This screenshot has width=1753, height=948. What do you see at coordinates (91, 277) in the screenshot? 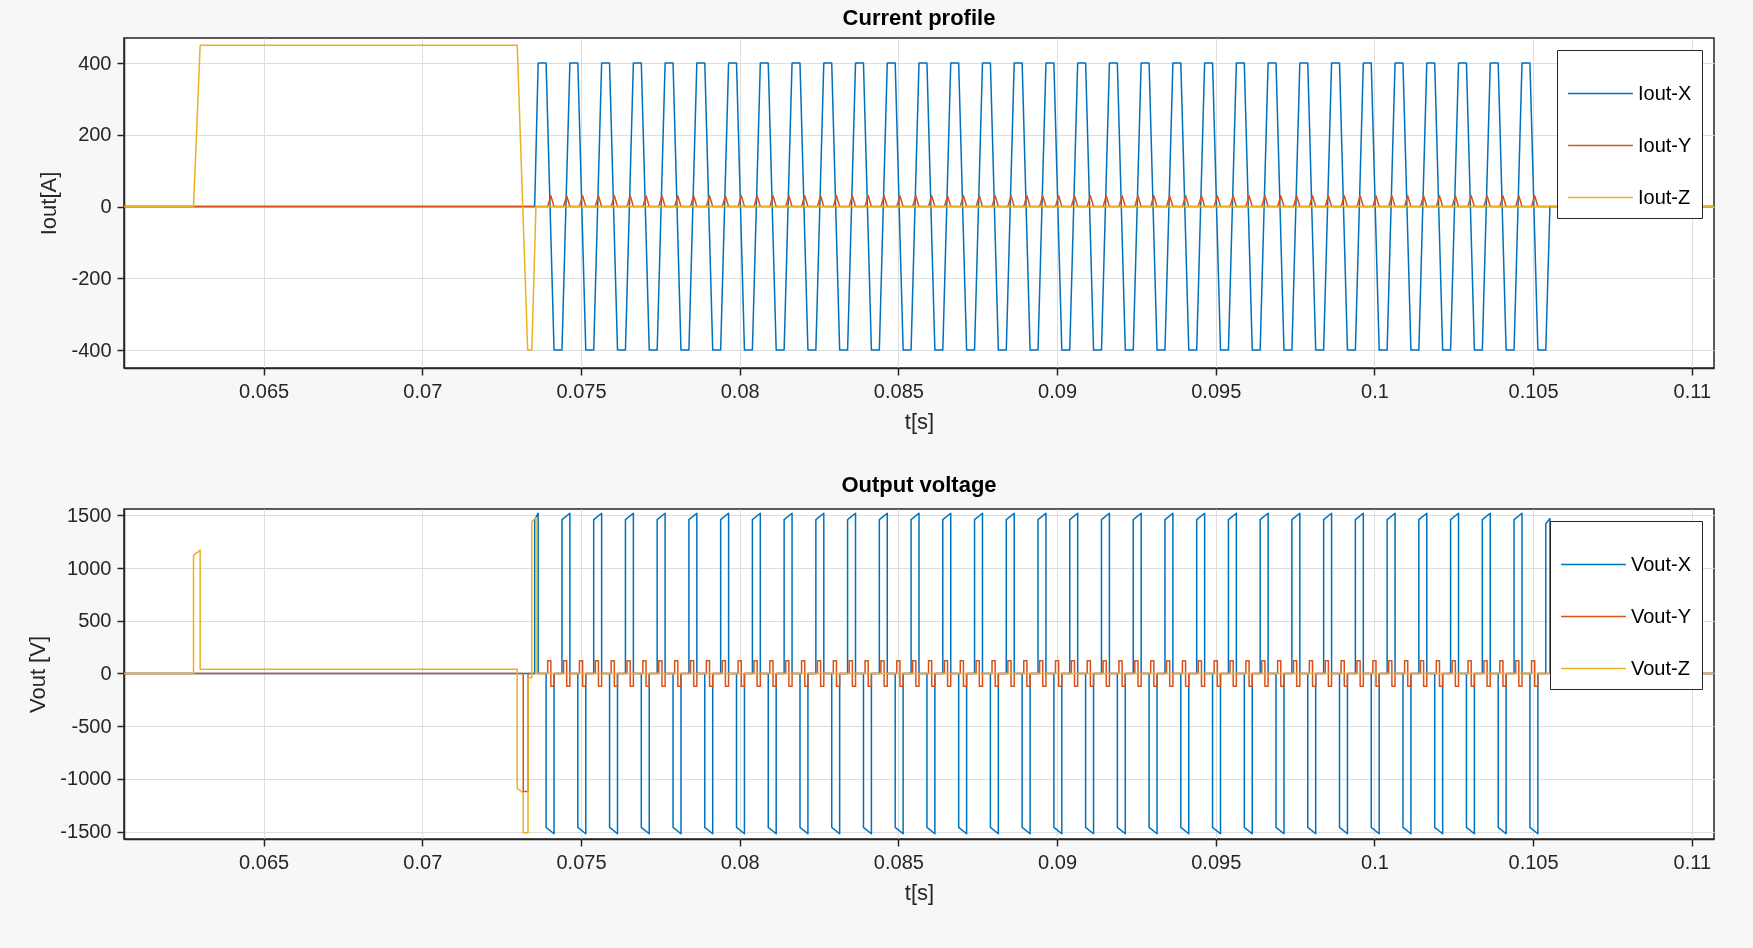
I see `y-tick-label: -200` at bounding box center [91, 277].